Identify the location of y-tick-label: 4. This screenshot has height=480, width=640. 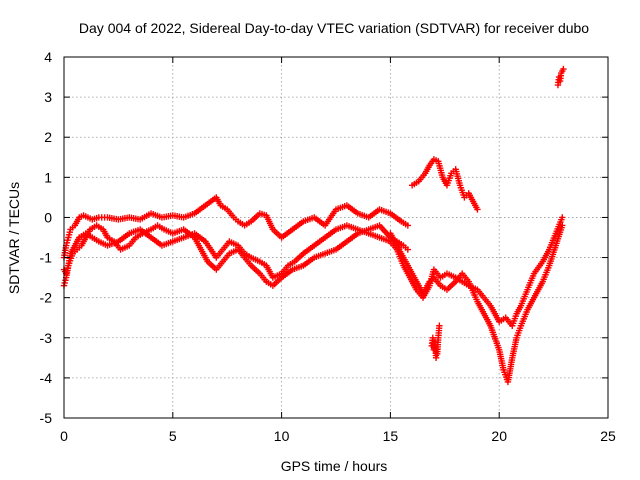
(48, 57).